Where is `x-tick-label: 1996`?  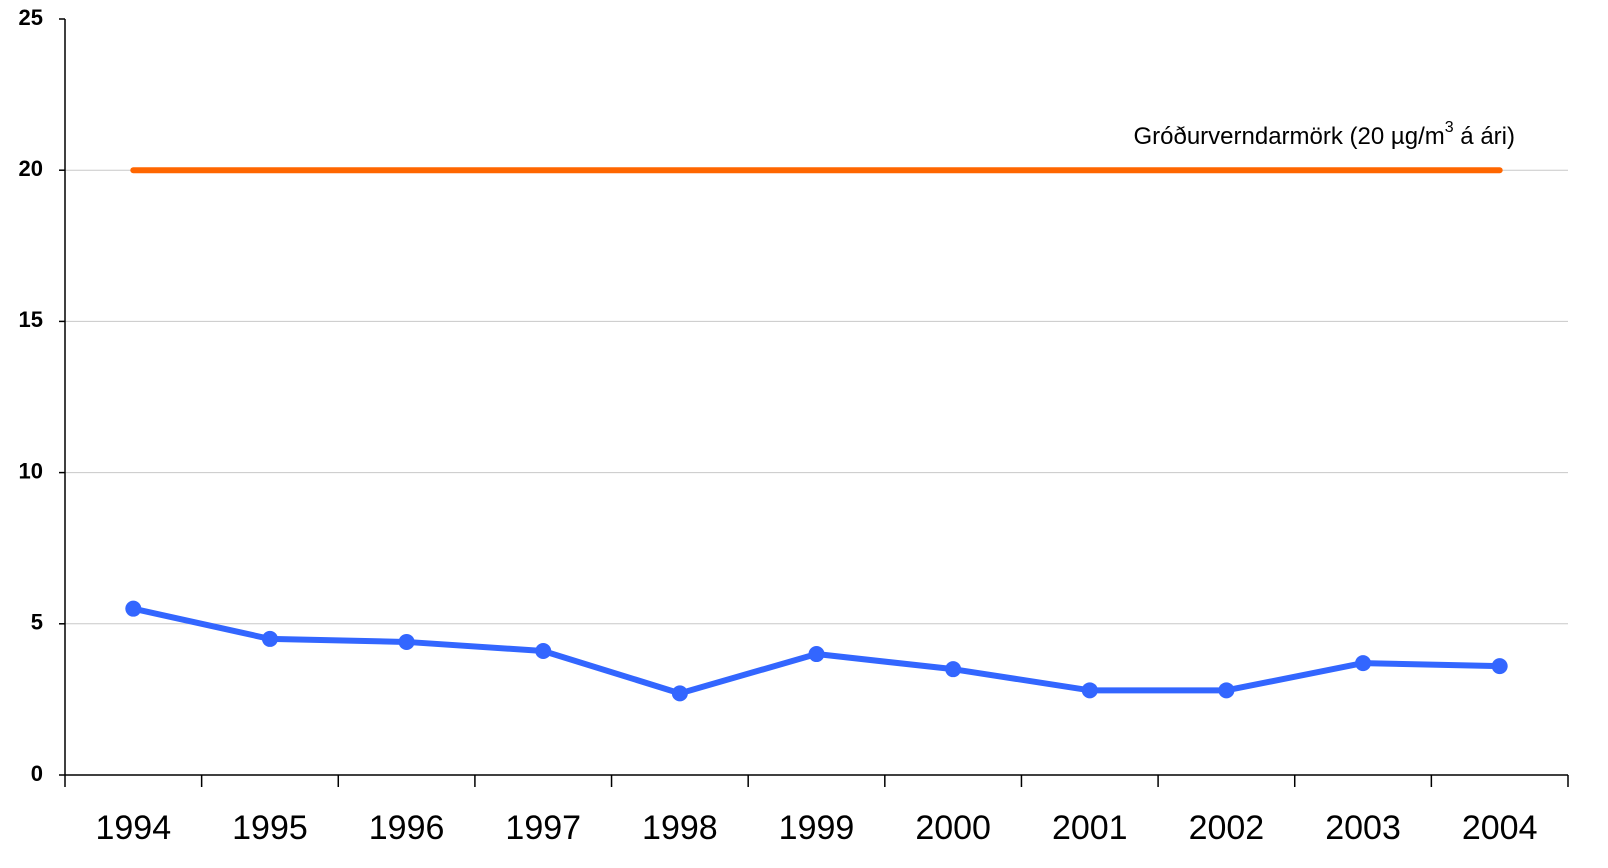 x-tick-label: 1996 is located at coordinates (407, 828).